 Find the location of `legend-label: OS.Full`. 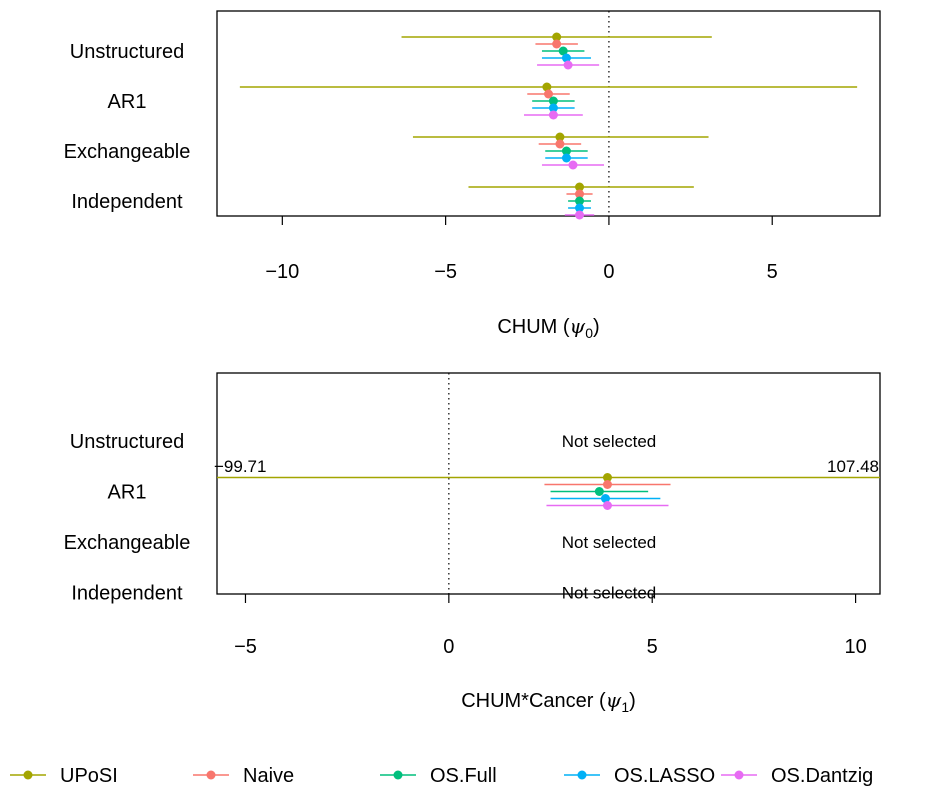

legend-label: OS.Full is located at coordinates (463, 776).